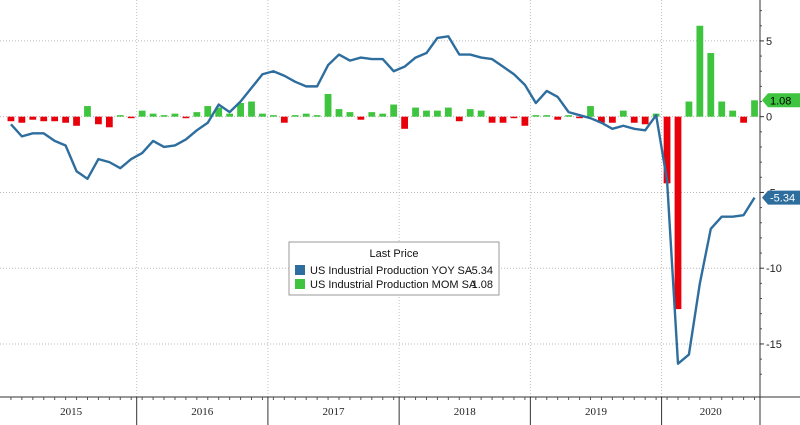  I want to click on legend-label-yoy: US Industrial Production YOY SA, so click(391, 271).